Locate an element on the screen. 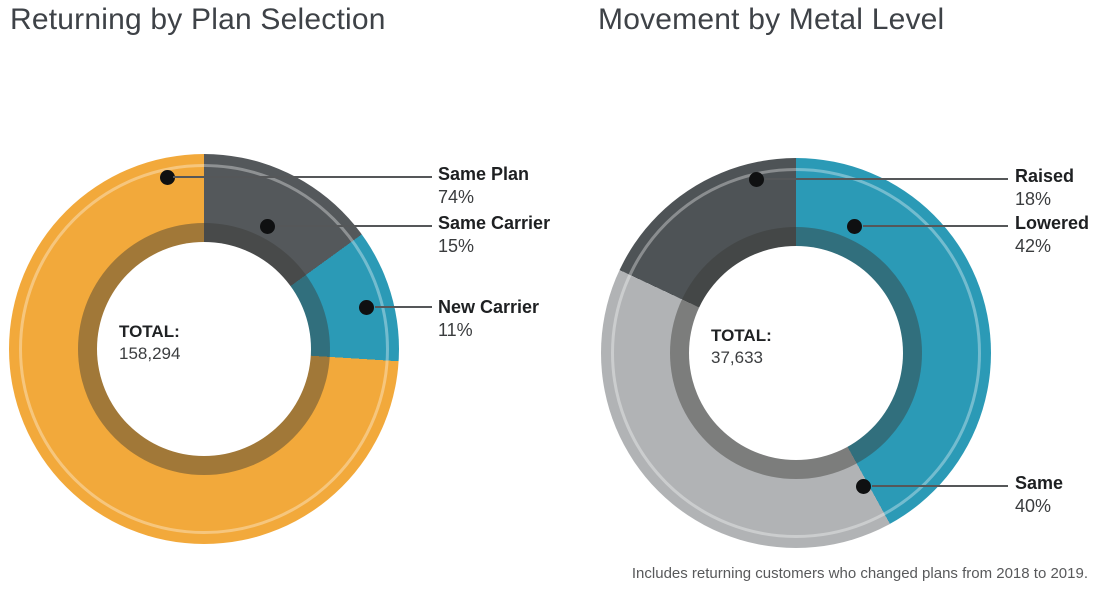  chart-title-metal-level: Movement by Metal Level is located at coordinates (771, 19).